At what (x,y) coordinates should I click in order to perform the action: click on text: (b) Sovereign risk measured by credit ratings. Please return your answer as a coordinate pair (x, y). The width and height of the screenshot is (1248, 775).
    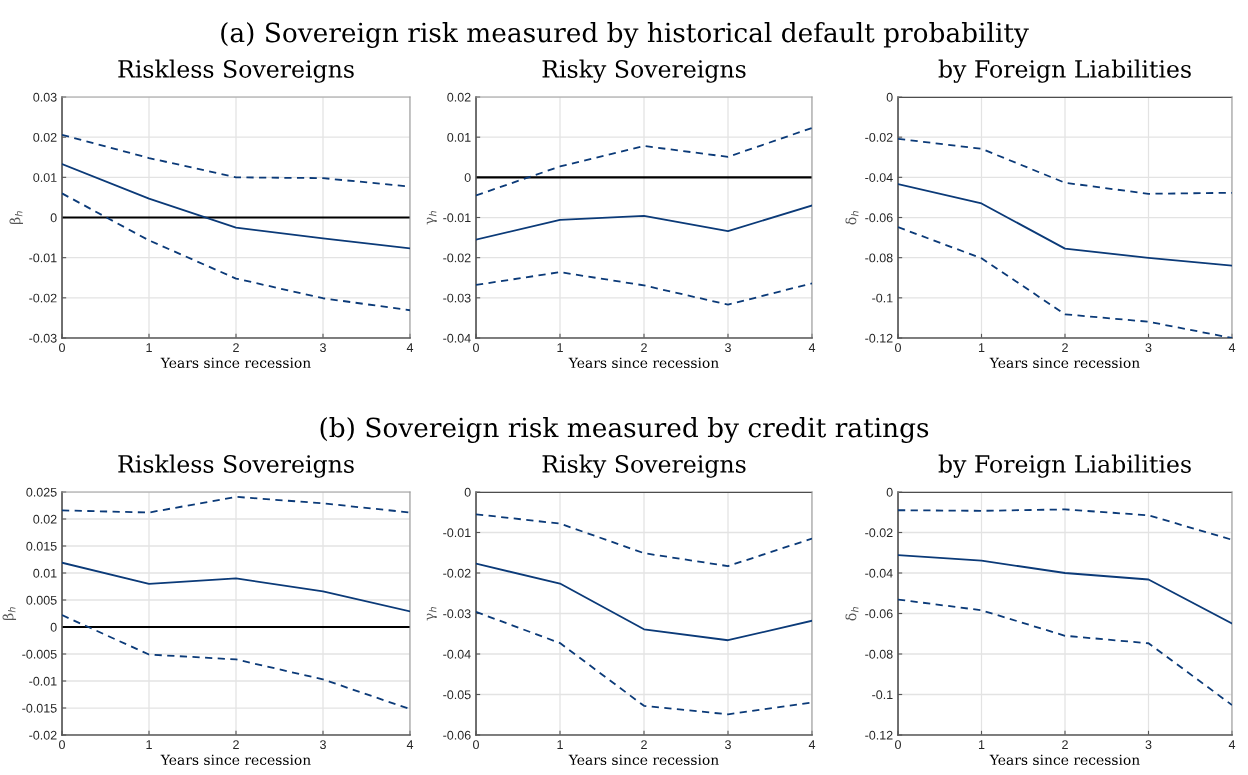
    Looking at the image, I should click on (624, 430).